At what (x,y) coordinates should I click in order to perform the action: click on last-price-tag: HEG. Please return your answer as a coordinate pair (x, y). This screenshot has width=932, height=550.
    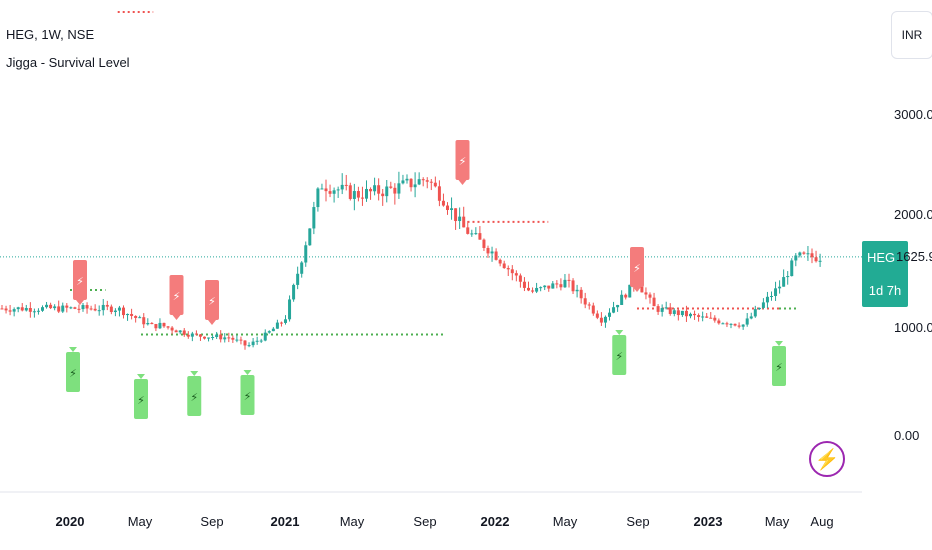
    Looking at the image, I should click on (885, 257).